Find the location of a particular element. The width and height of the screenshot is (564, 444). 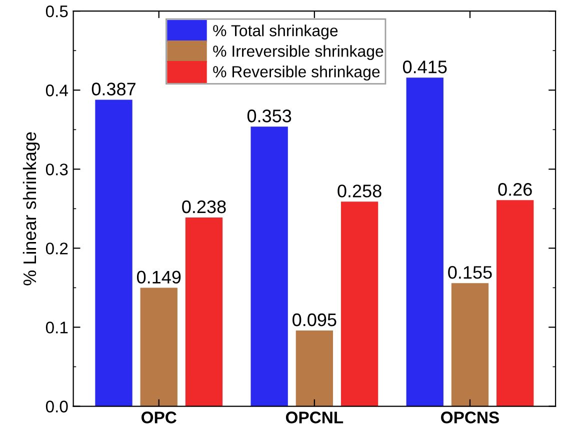

data-label: 0.149 is located at coordinates (158, 277).